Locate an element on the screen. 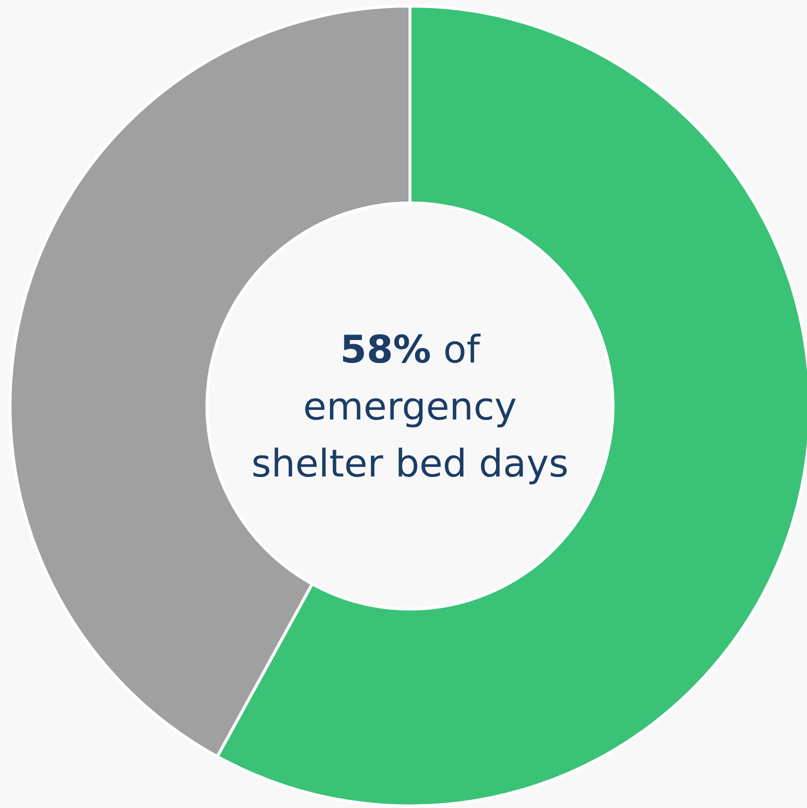 The image size is (807, 808). text: 58% of emergency shelter bed days is located at coordinates (410, 406).